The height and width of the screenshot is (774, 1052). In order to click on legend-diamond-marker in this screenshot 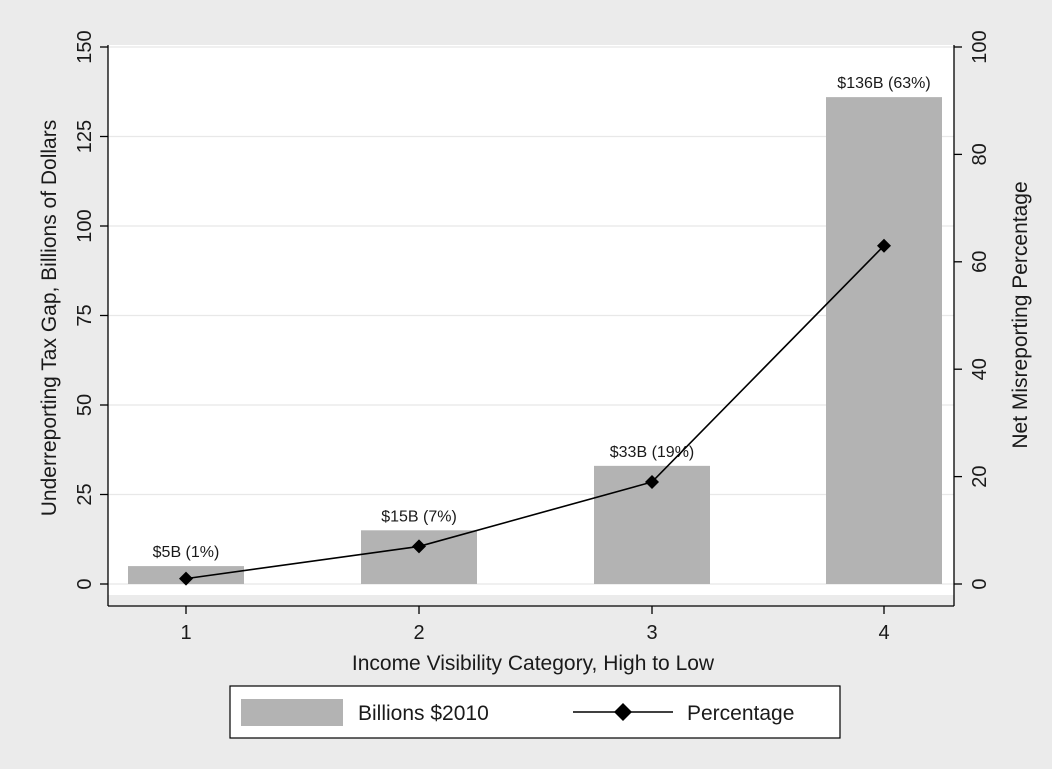, I will do `click(623, 712)`.